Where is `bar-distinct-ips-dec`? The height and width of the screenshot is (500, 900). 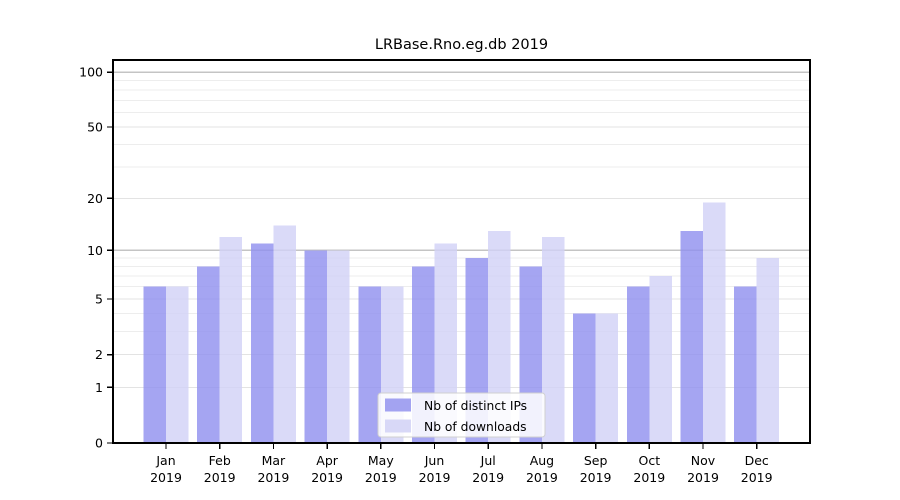 bar-distinct-ips-dec is located at coordinates (745, 364).